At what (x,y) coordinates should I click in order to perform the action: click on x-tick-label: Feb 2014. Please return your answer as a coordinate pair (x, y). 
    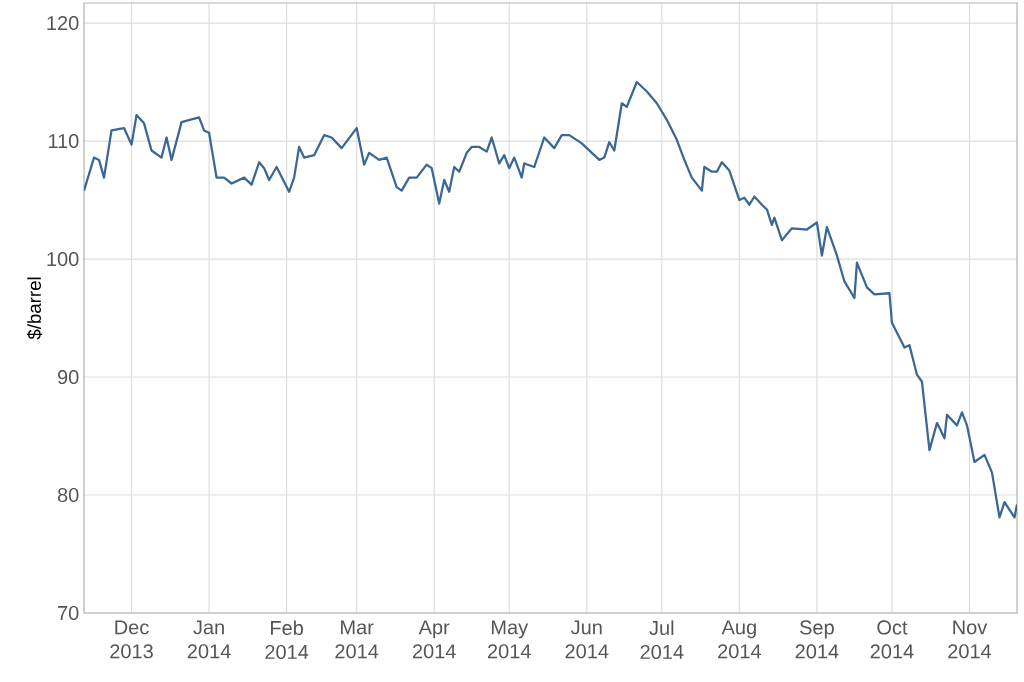
    Looking at the image, I should click on (287, 640).